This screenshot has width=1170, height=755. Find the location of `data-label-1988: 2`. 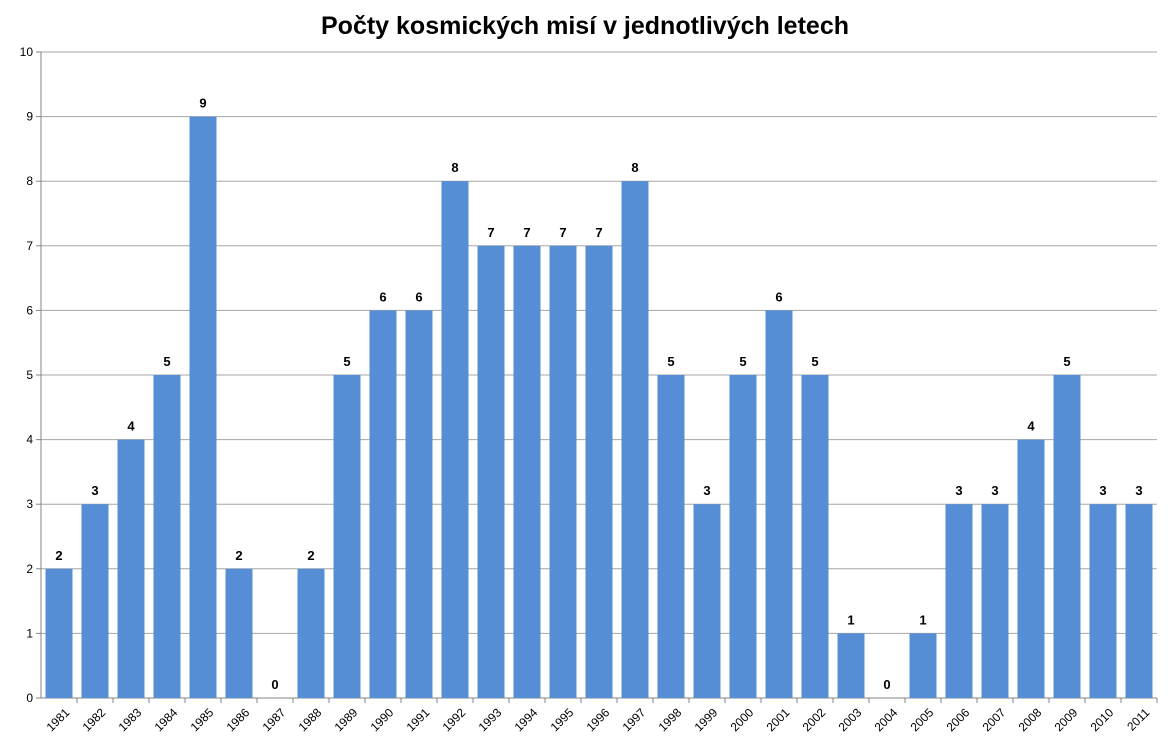

data-label-1988: 2 is located at coordinates (310, 555).